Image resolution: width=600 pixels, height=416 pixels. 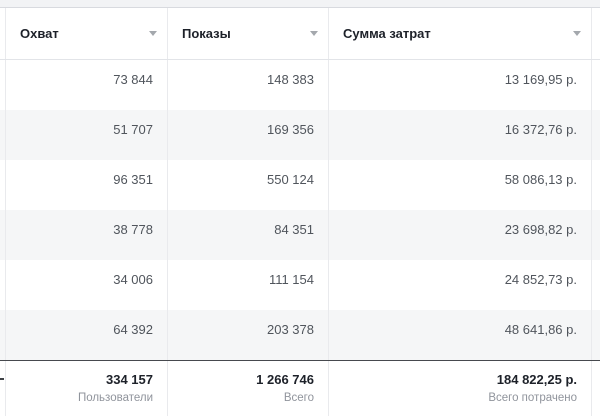 What do you see at coordinates (248, 85) in the screenshot?
I see `cell-impressions: 148 383` at bounding box center [248, 85].